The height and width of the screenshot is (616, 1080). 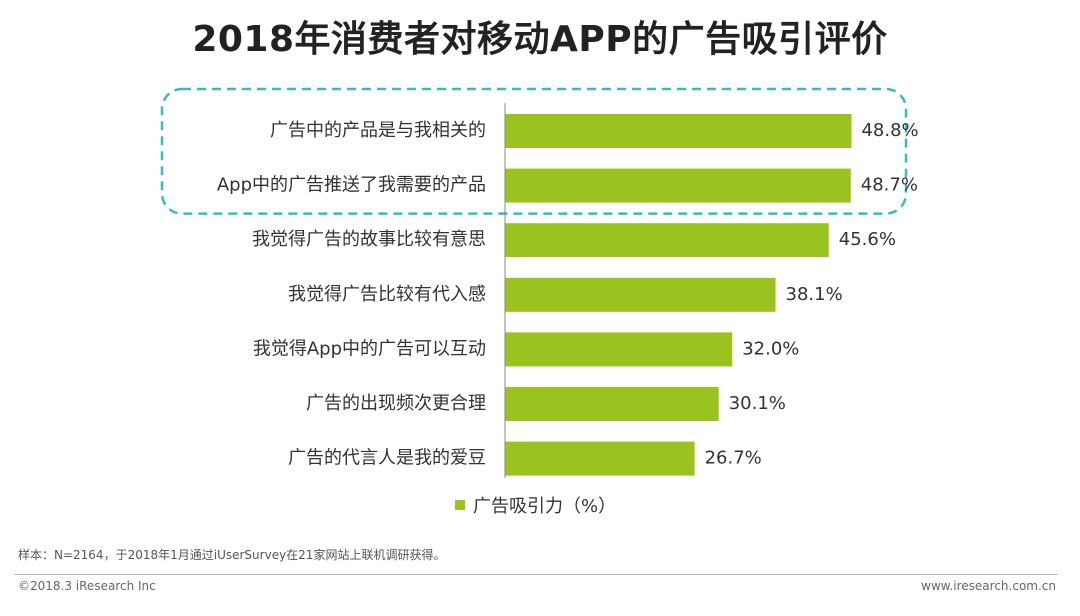 I want to click on category-label-2: 我觉得广告的故事比较有意思, so click(x=369, y=239).